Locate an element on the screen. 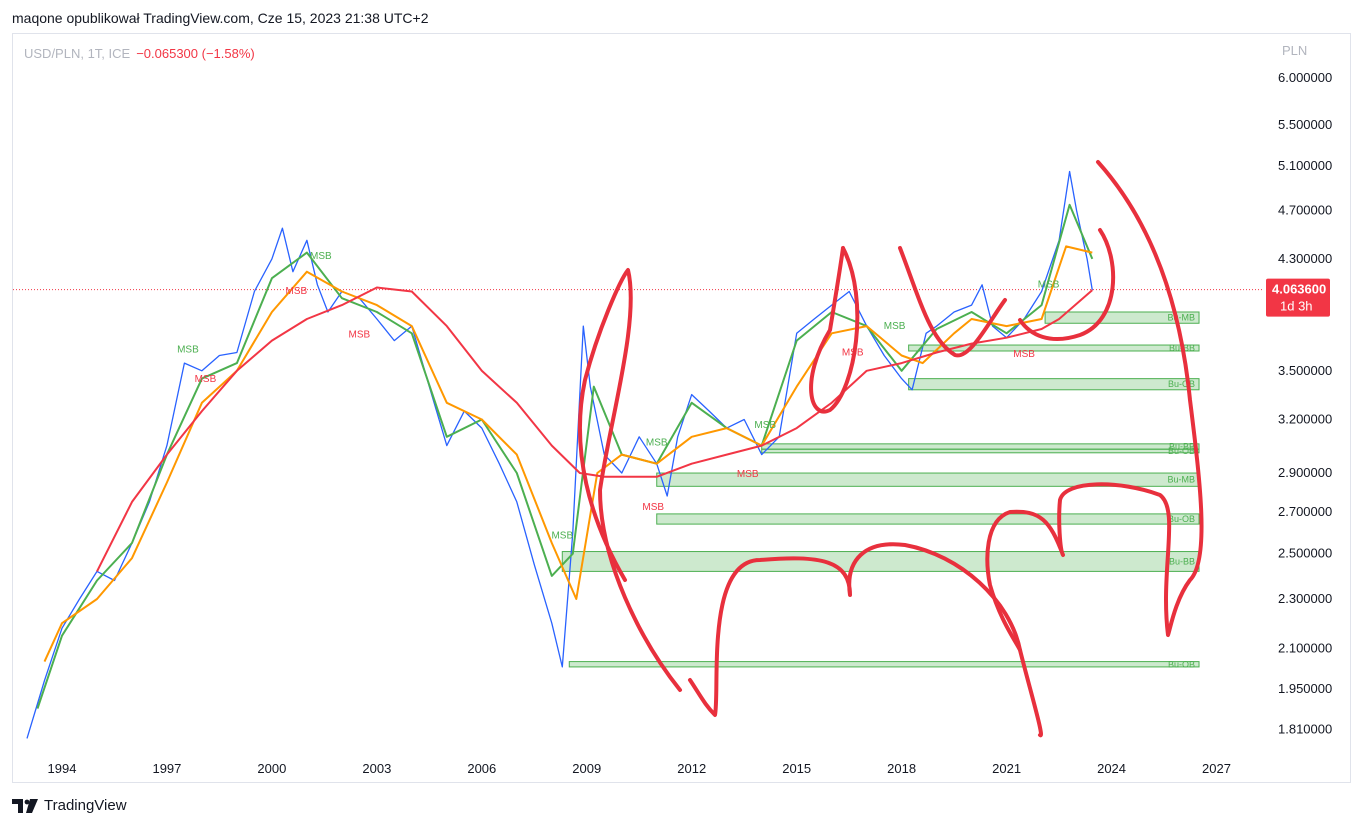  zone-label-6: Bu-OB is located at coordinates (1181, 519).